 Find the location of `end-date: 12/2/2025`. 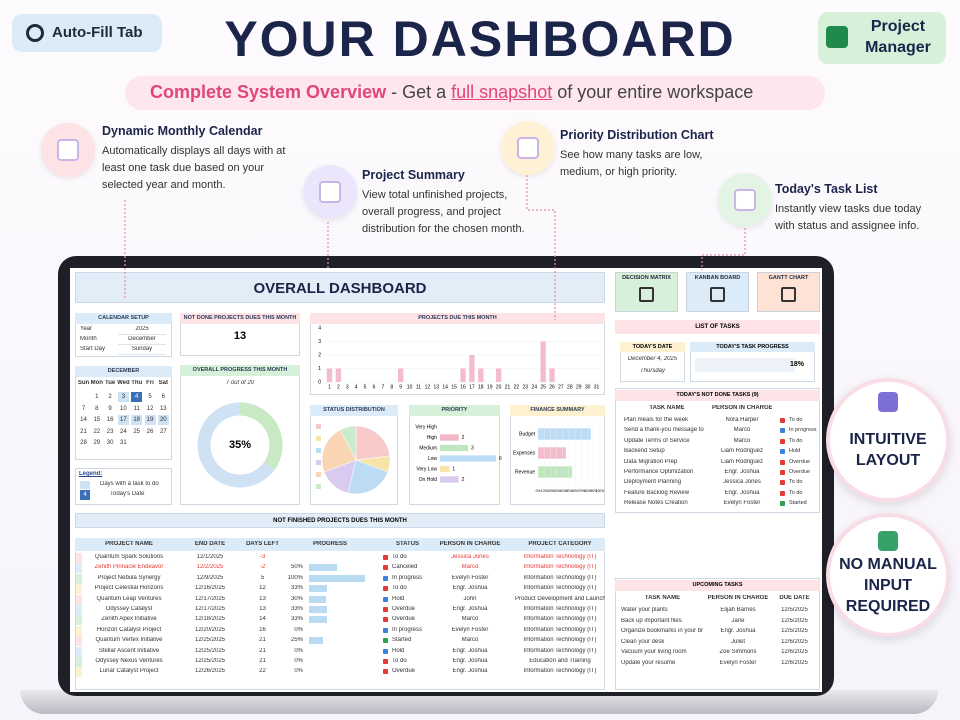

end-date: 12/2/2025 is located at coordinates (210, 567).